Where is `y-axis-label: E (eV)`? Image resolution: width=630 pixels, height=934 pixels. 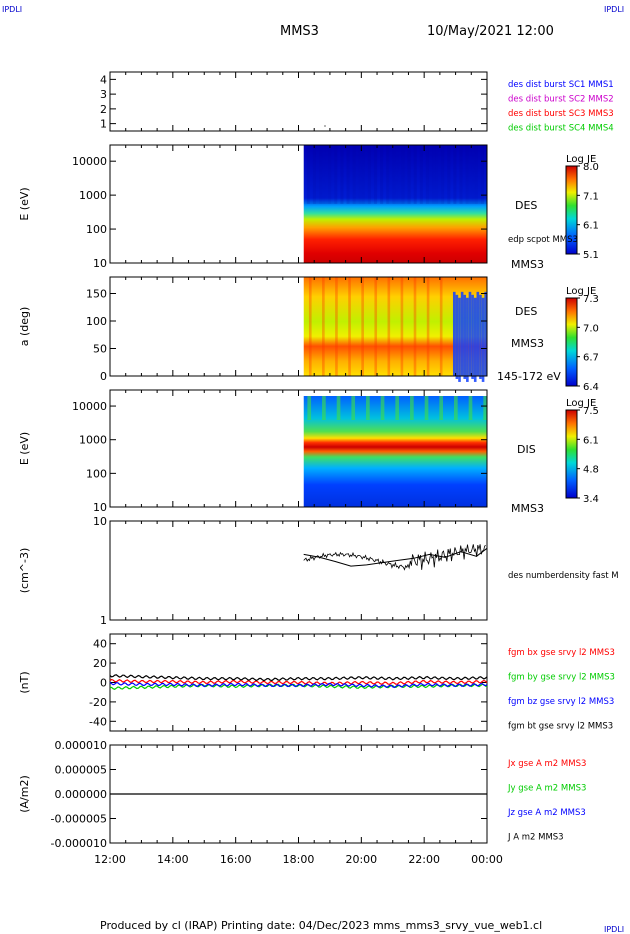
y-axis-label: E (eV) is located at coordinates (24, 448).